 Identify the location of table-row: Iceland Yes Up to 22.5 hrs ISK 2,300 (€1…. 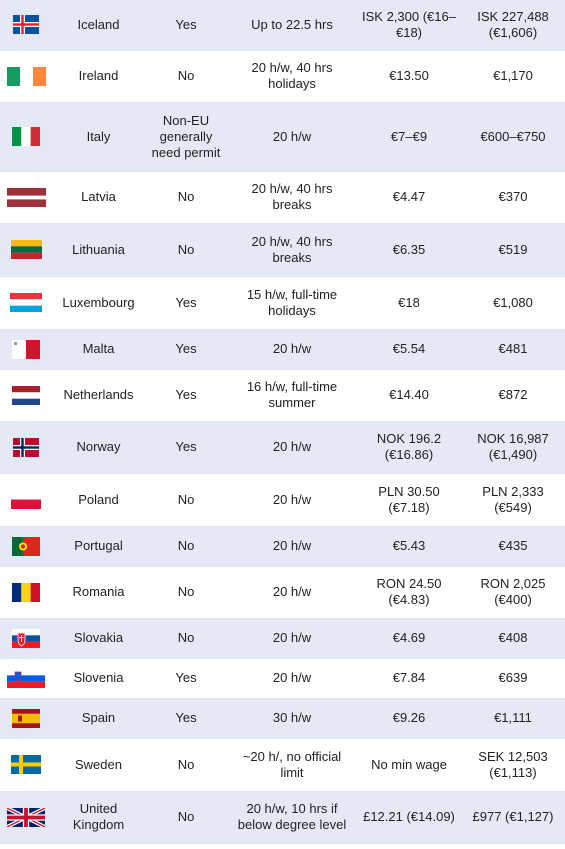
(282, 25).